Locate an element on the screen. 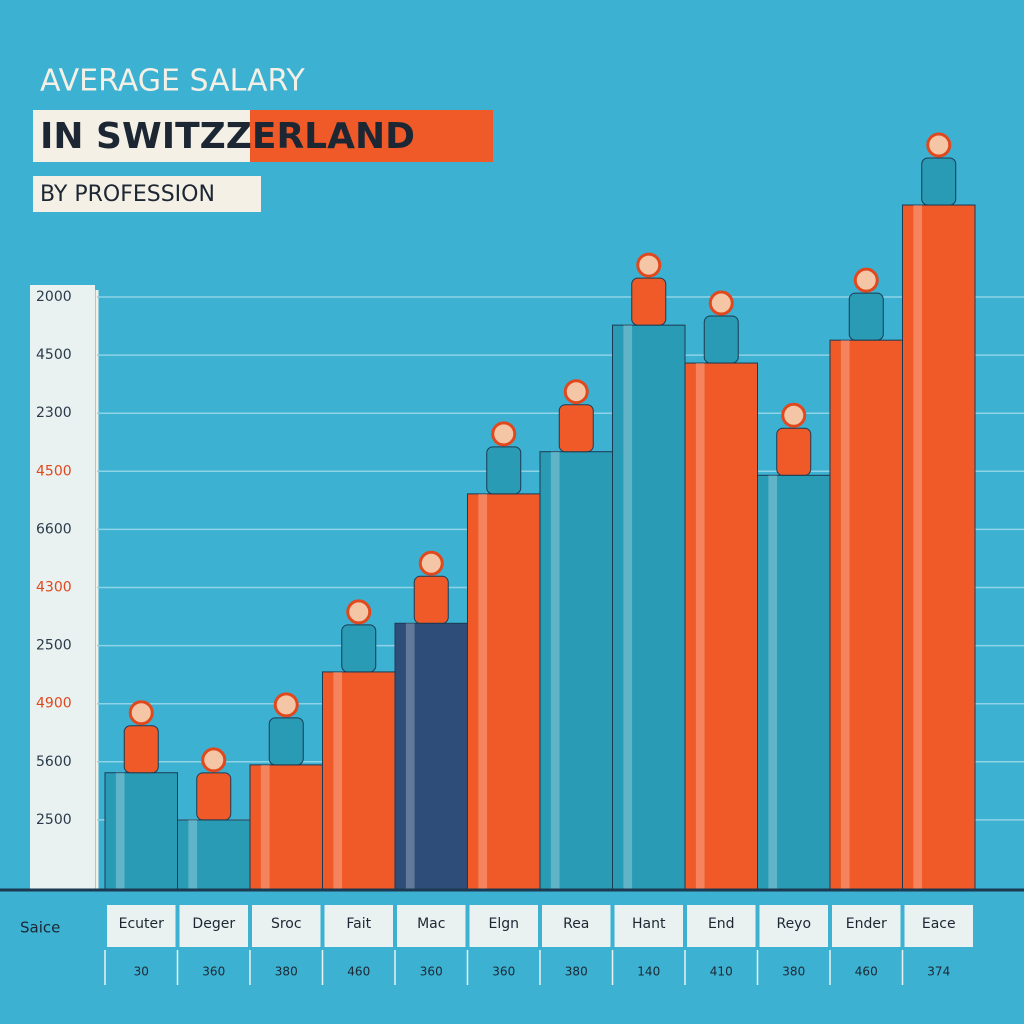 The image size is (1024, 1024). y-axis-label: 2500 is located at coordinates (54, 820).